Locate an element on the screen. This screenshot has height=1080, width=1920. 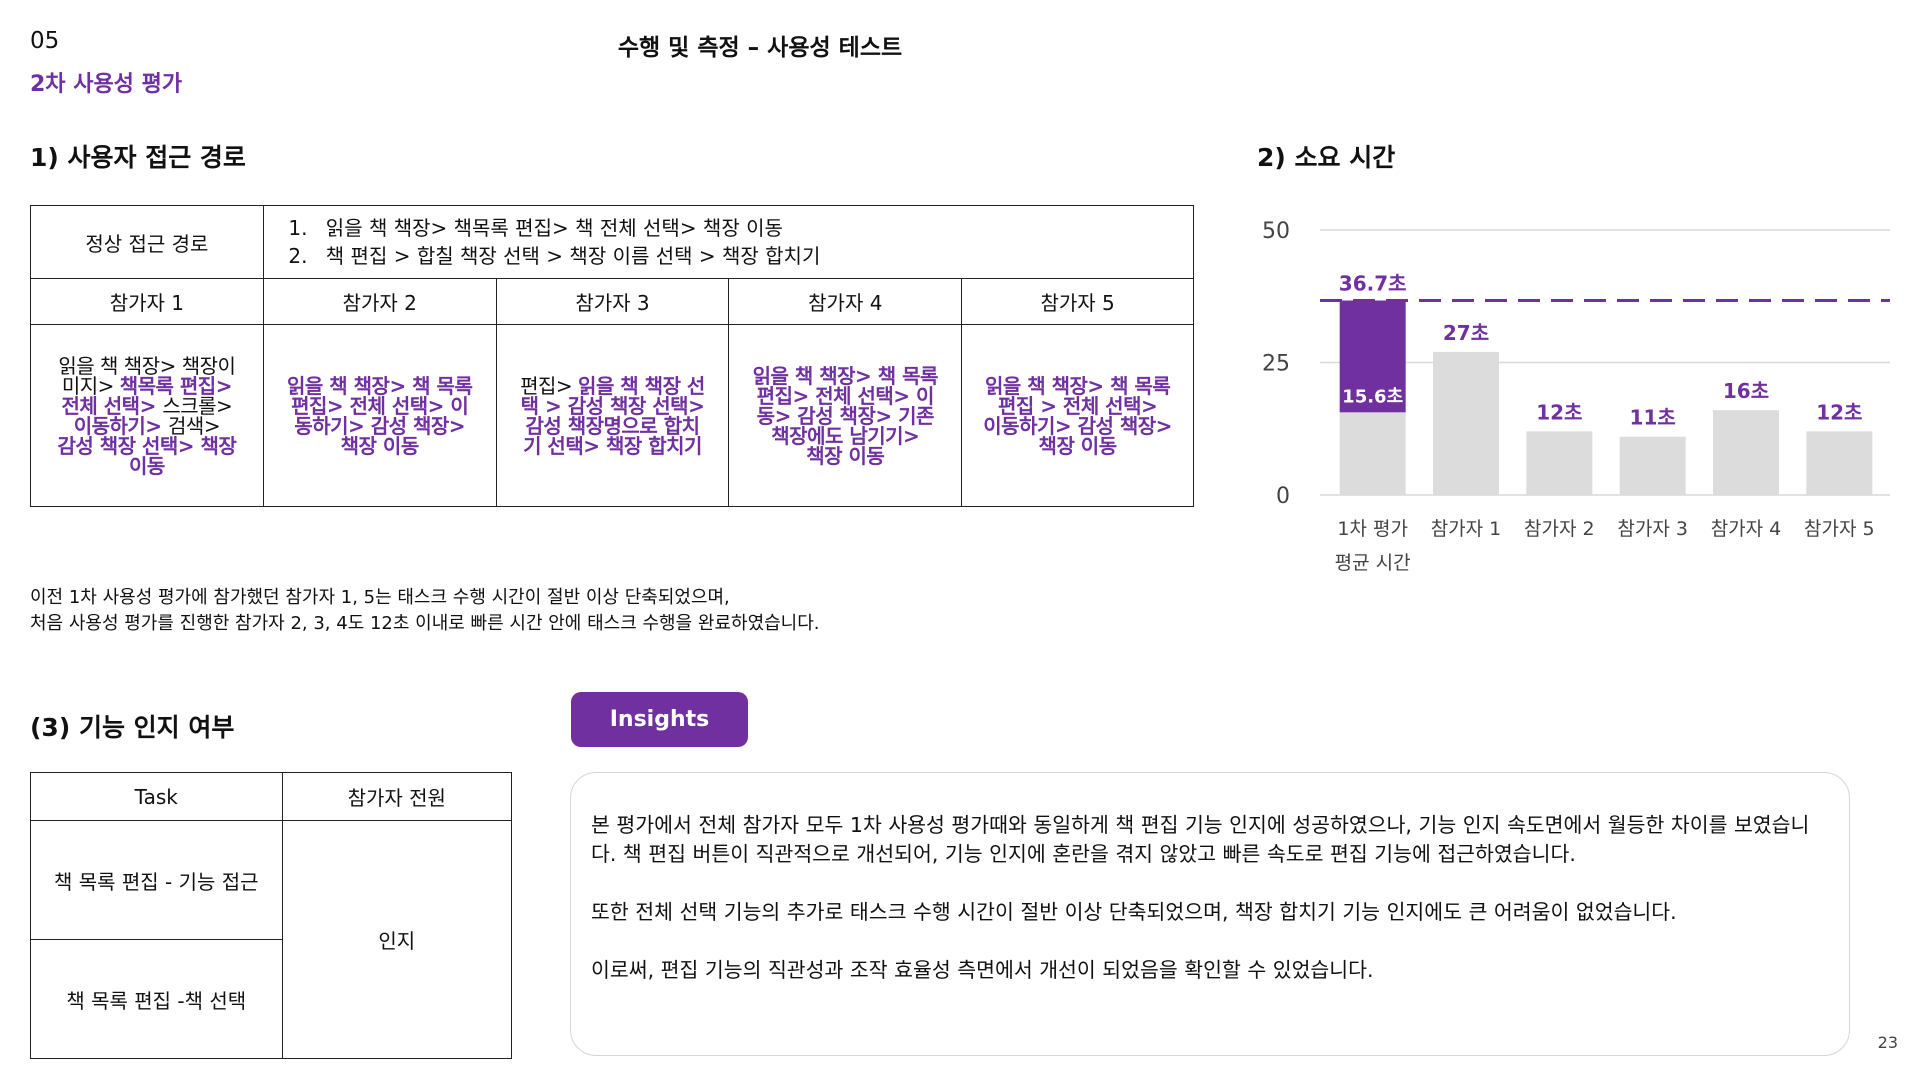
section-3-heading: (3) 기능 인지 여부 is located at coordinates (132, 727).